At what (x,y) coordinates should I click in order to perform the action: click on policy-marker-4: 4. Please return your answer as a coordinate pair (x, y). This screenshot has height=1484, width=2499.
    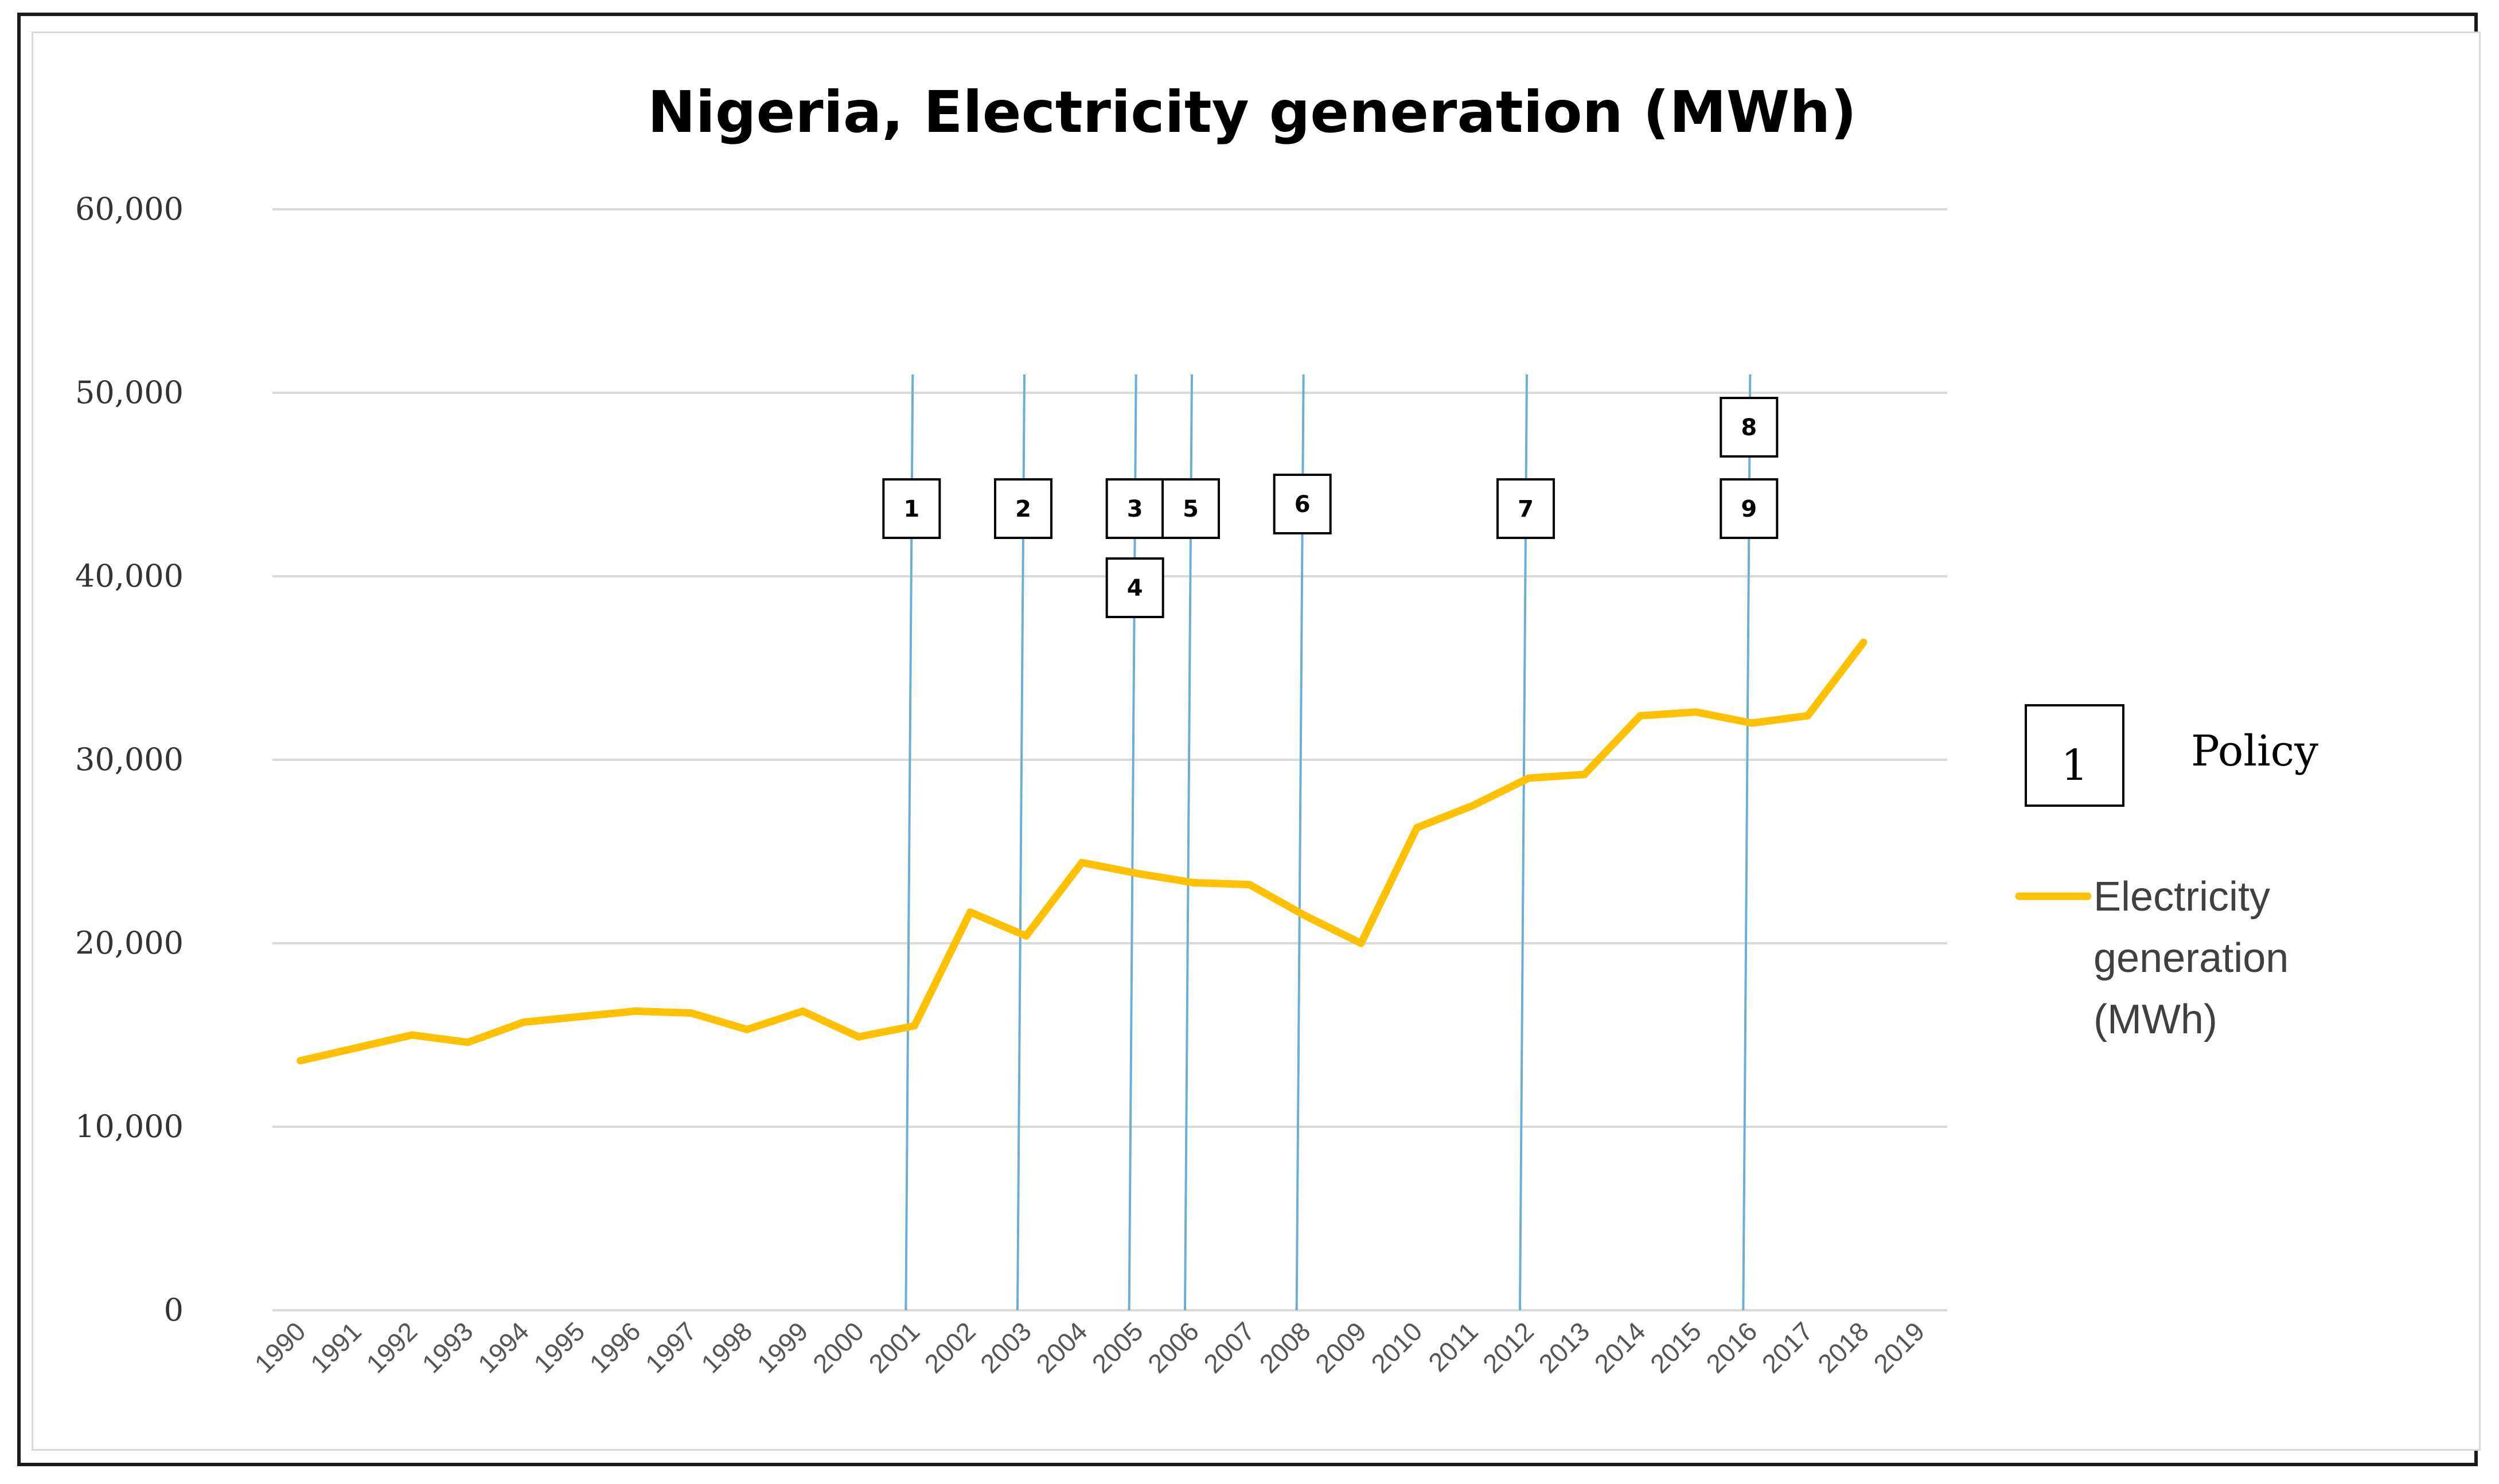
    Looking at the image, I should click on (1134, 588).